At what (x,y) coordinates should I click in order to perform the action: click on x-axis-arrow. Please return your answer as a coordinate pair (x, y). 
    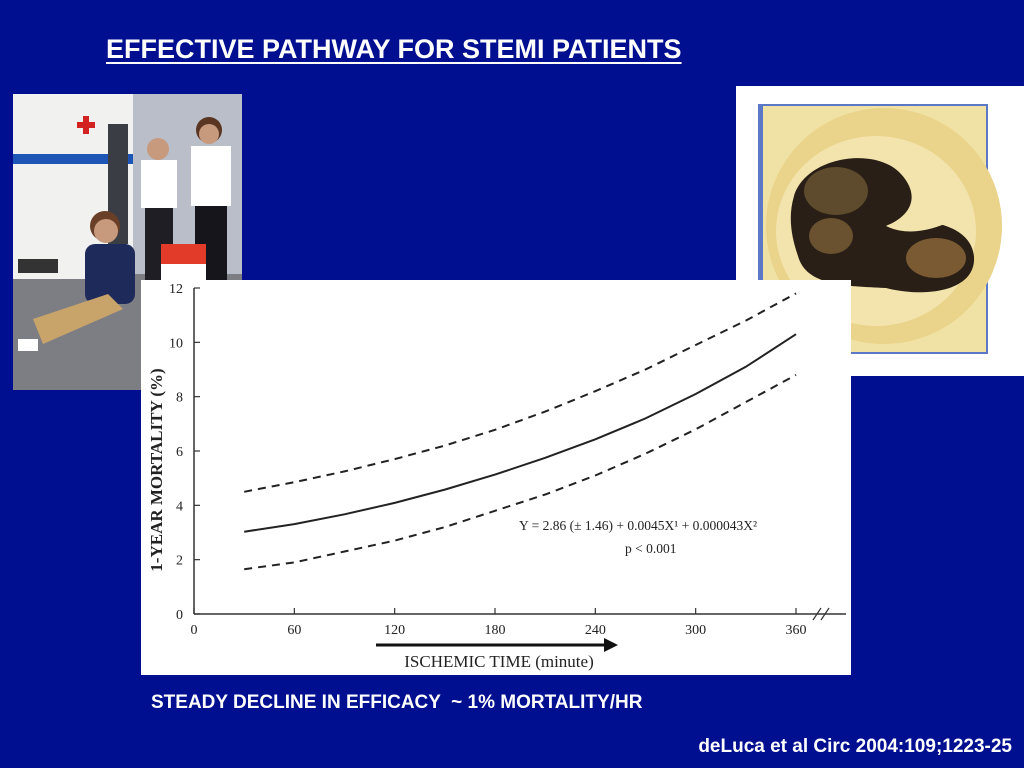
    Looking at the image, I should click on (497, 645).